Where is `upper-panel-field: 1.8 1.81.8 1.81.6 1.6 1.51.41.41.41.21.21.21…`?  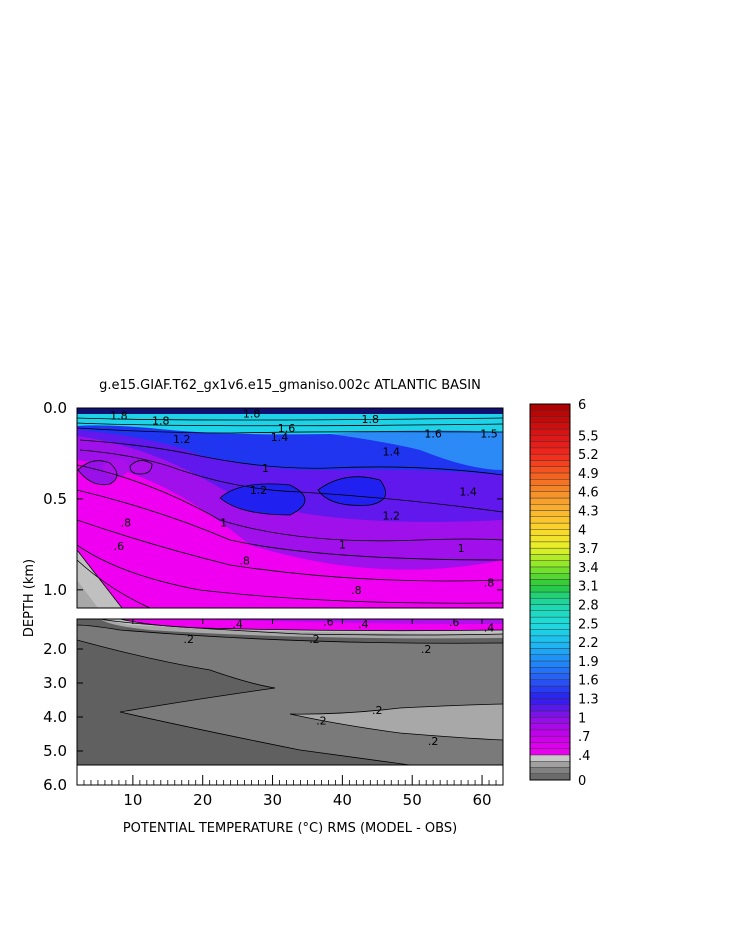 upper-panel-field: 1.8 1.81.8 1.81.6 1.6 1.51.41.41.41.21.21.21… is located at coordinates (290, 507).